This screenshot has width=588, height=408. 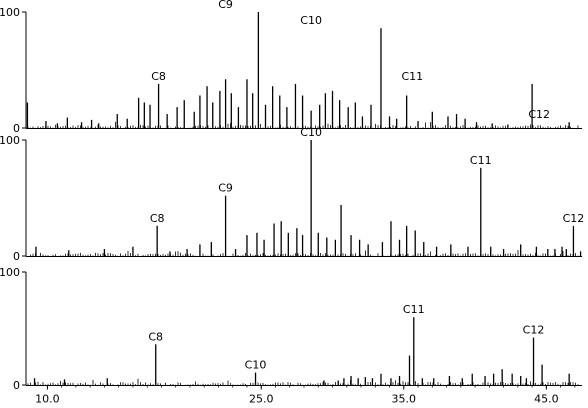 I want to click on x-tick-label: 45.0, so click(x=546, y=399).